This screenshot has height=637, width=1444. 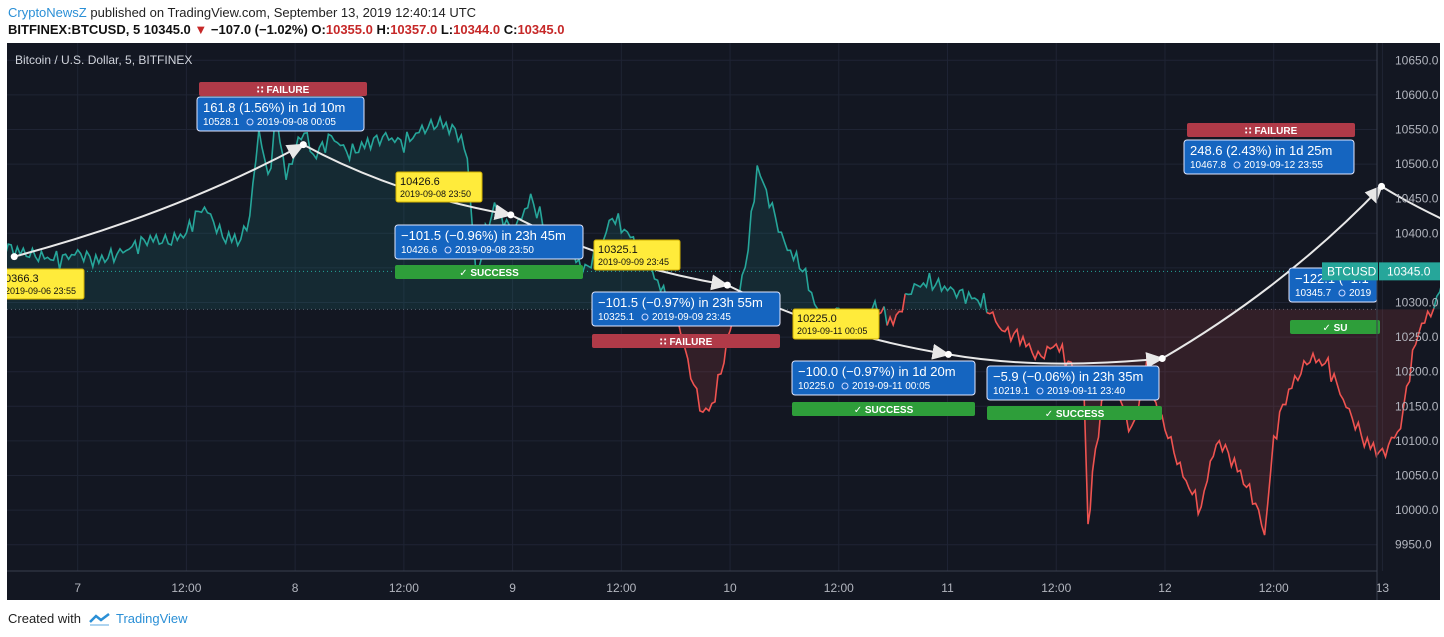 I want to click on low-value: 10344.0, so click(x=477, y=29).